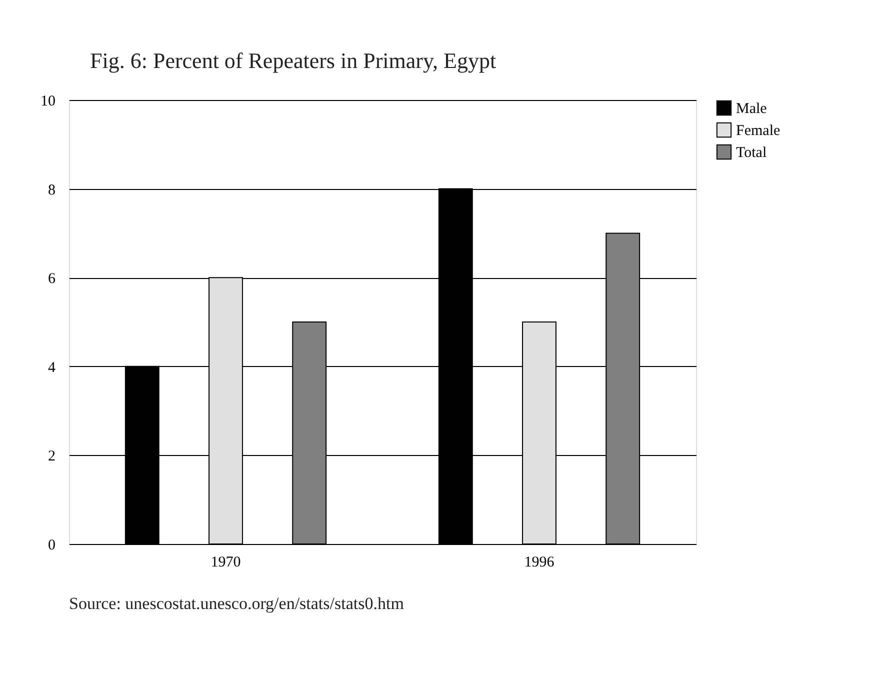 The image size is (878, 679). I want to click on legend-label: Total, so click(751, 153).